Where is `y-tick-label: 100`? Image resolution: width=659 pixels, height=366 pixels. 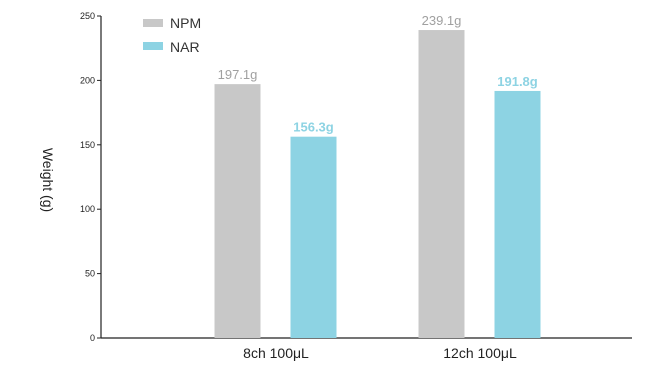
y-tick-label: 100 is located at coordinates (87, 209).